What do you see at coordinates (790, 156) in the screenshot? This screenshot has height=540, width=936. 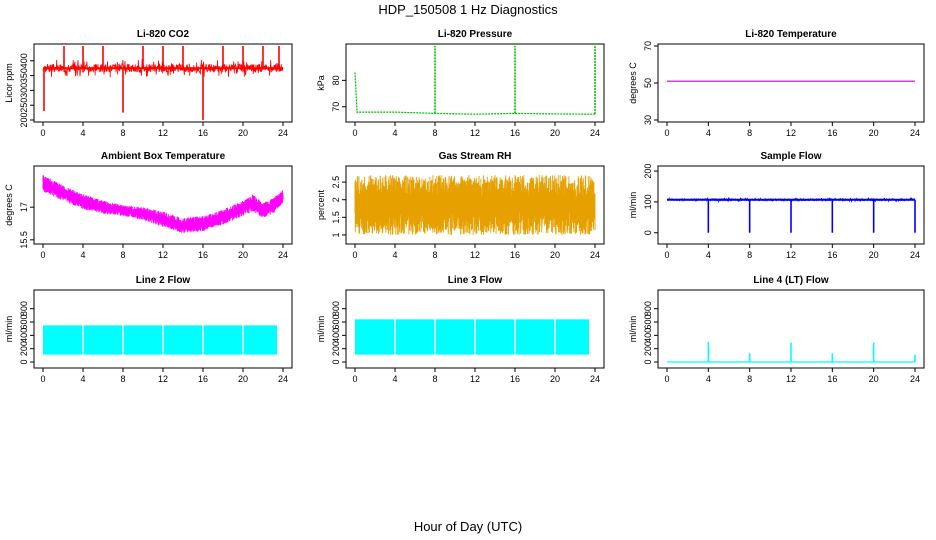 I see `chart-title: Sample Flow` at bounding box center [790, 156].